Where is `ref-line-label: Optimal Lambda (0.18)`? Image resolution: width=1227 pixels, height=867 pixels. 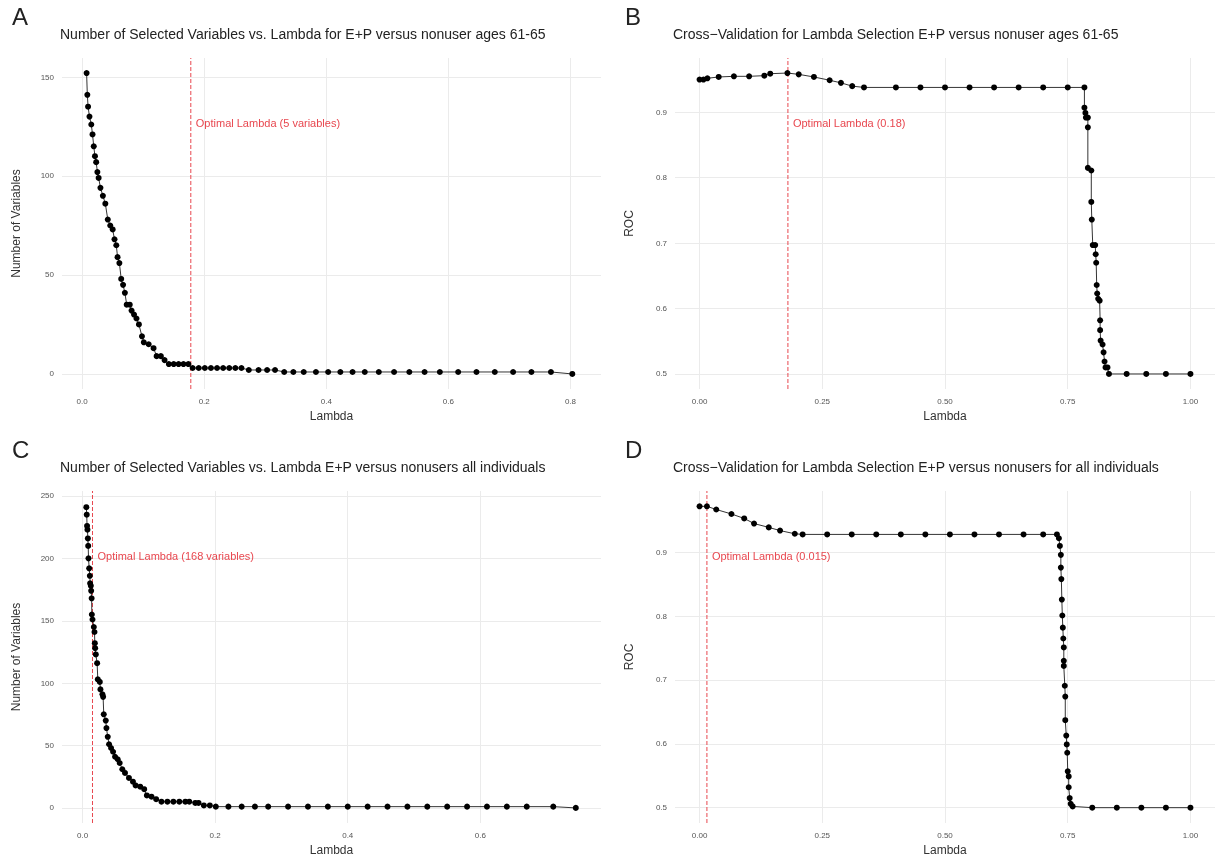 ref-line-label: Optimal Lambda (0.18) is located at coordinates (849, 122).